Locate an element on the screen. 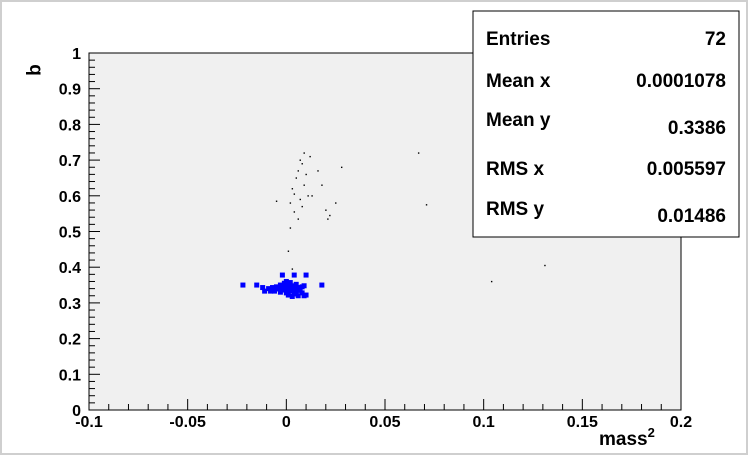 This screenshot has height=455, width=748. stats-mean-x-label: Mean x is located at coordinates (518, 81).